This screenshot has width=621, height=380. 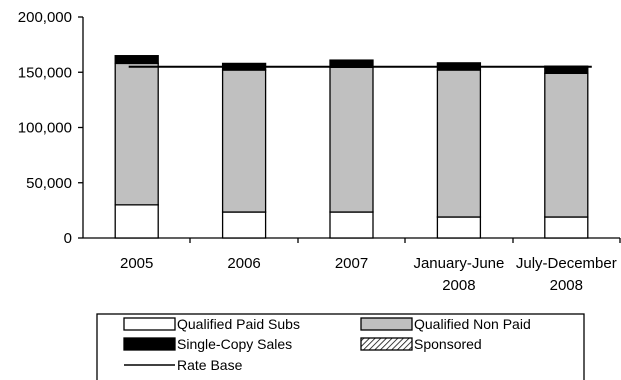 What do you see at coordinates (243, 263) in the screenshot?
I see `x-tick-label: 2006` at bounding box center [243, 263].